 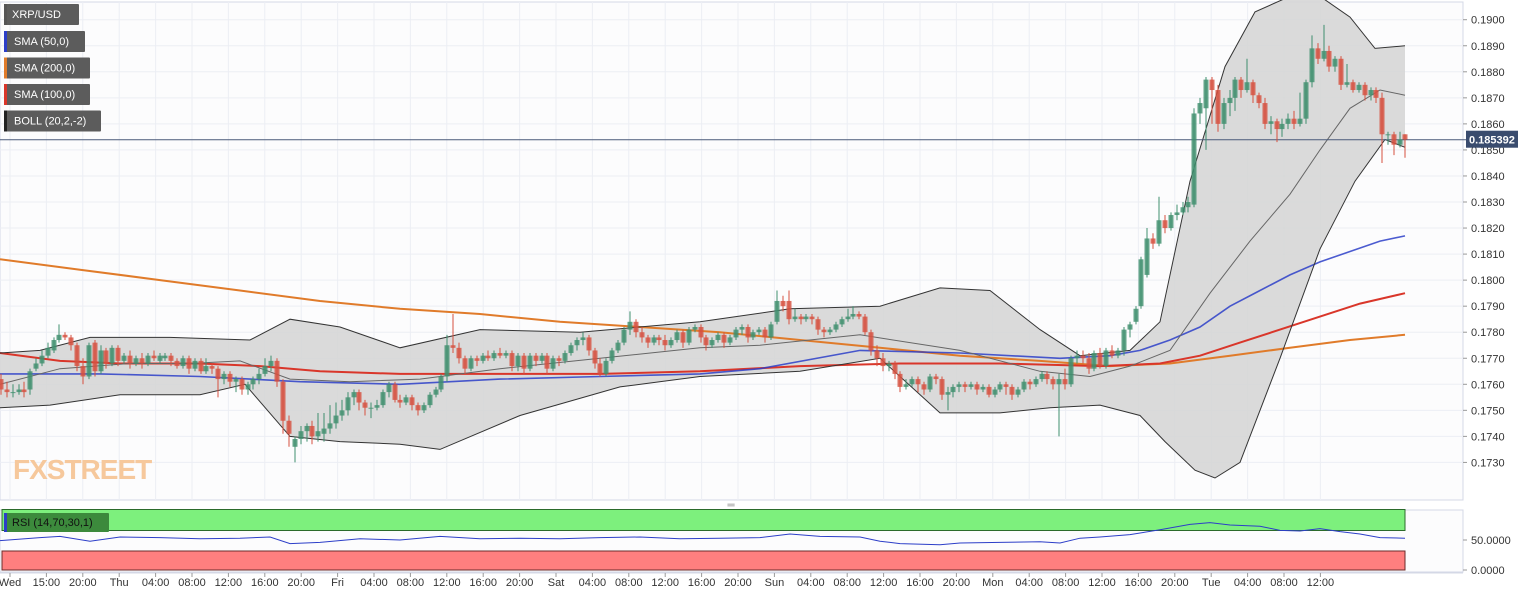 I want to click on legend-item: SMA (200,0), so click(x=47, y=68).